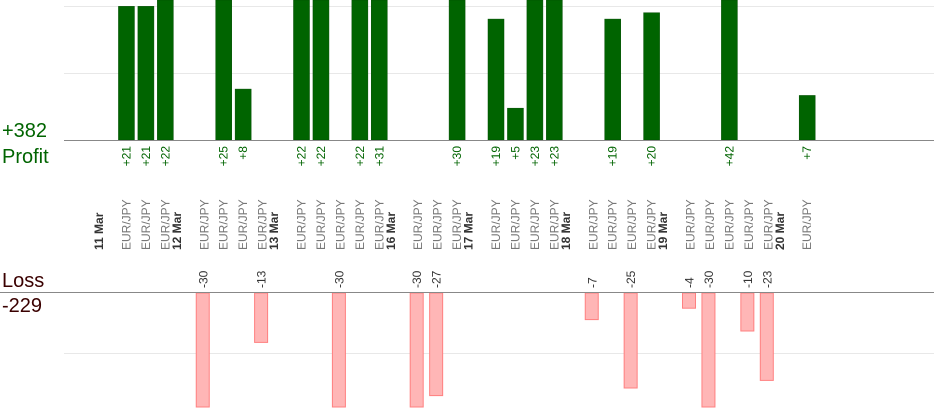 The height and width of the screenshot is (420, 934). Describe the element at coordinates (177, 231) in the screenshot. I see `date-label: 12 Mar` at that location.